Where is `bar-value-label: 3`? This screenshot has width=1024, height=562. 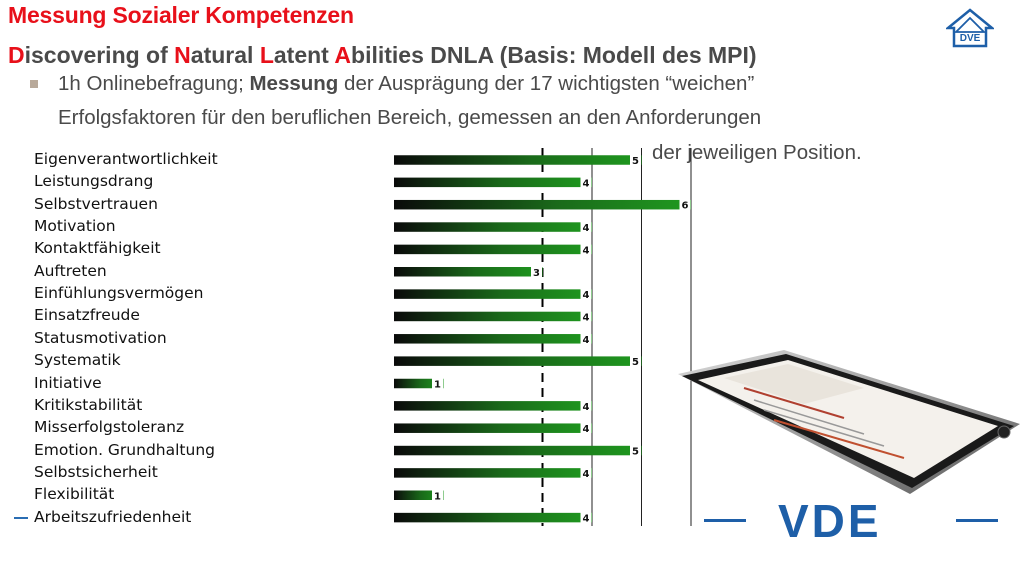
bar-value-label: 3 is located at coordinates (536, 273).